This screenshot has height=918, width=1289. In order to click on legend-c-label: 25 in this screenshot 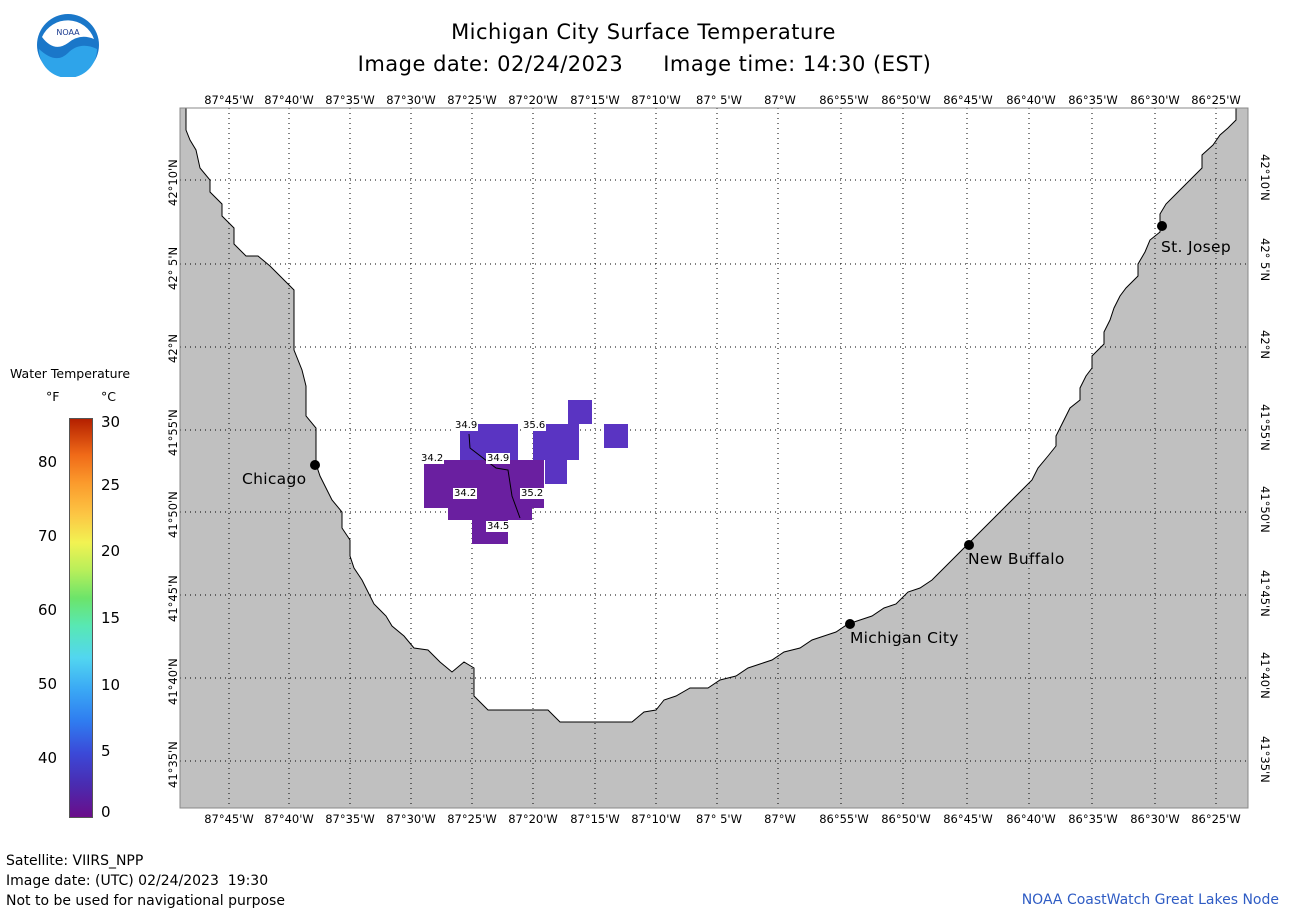, I will do `click(111, 485)`.